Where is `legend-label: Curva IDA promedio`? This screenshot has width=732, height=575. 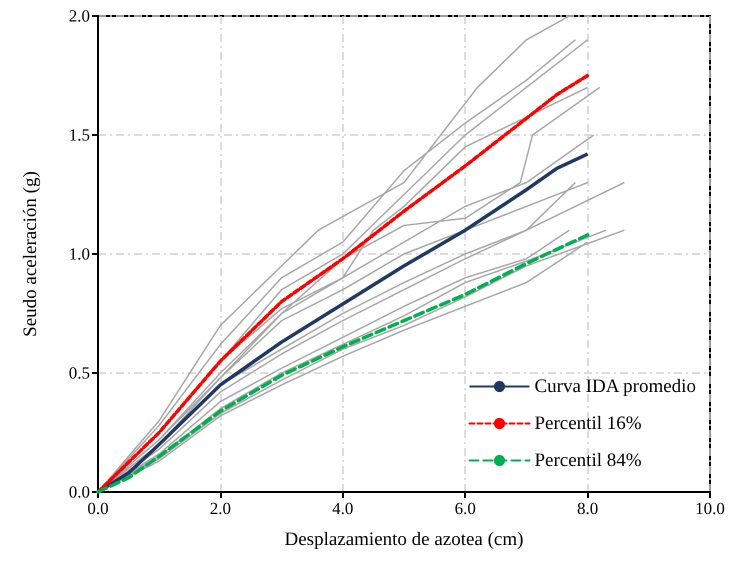
legend-label: Curva IDA promedio is located at coordinates (615, 386).